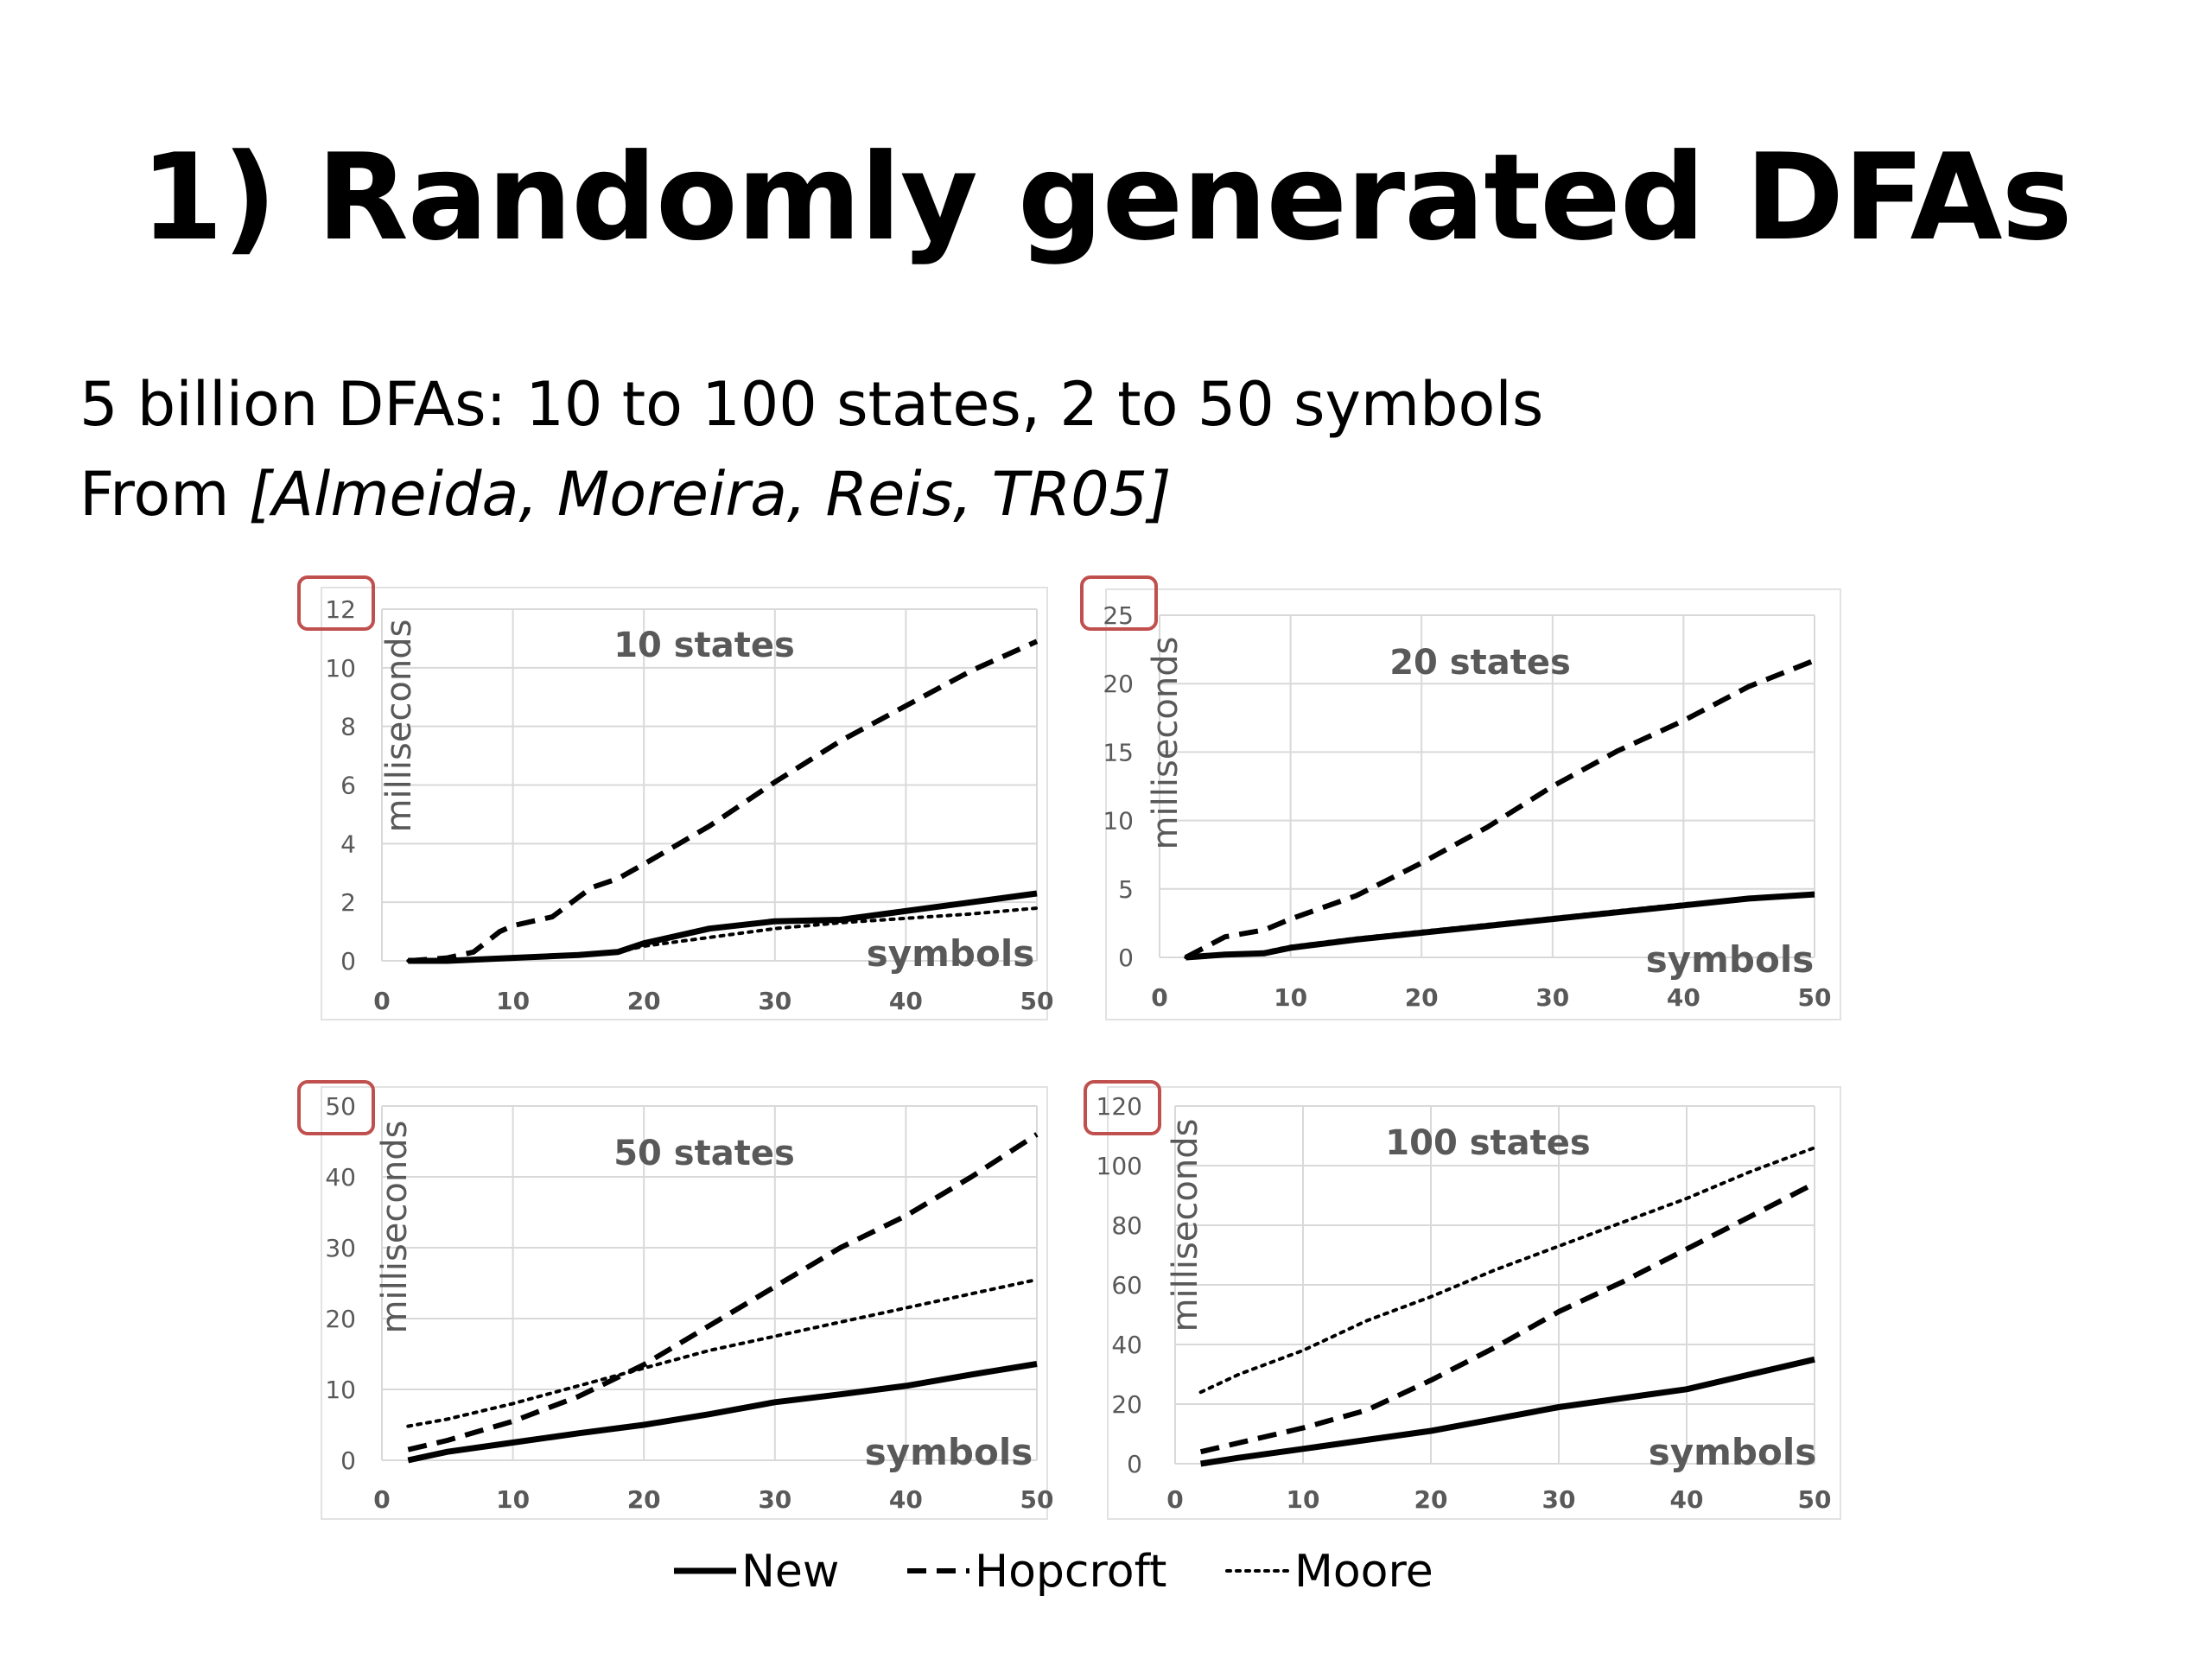  Describe the element at coordinates (348, 902) in the screenshot. I see `y-tick-label: 2` at that location.